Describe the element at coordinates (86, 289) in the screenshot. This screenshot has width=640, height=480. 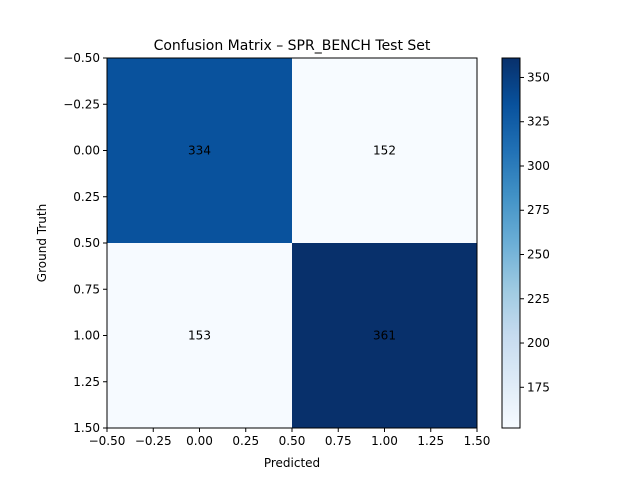
I see `y-tick-label: 0.75` at that location.